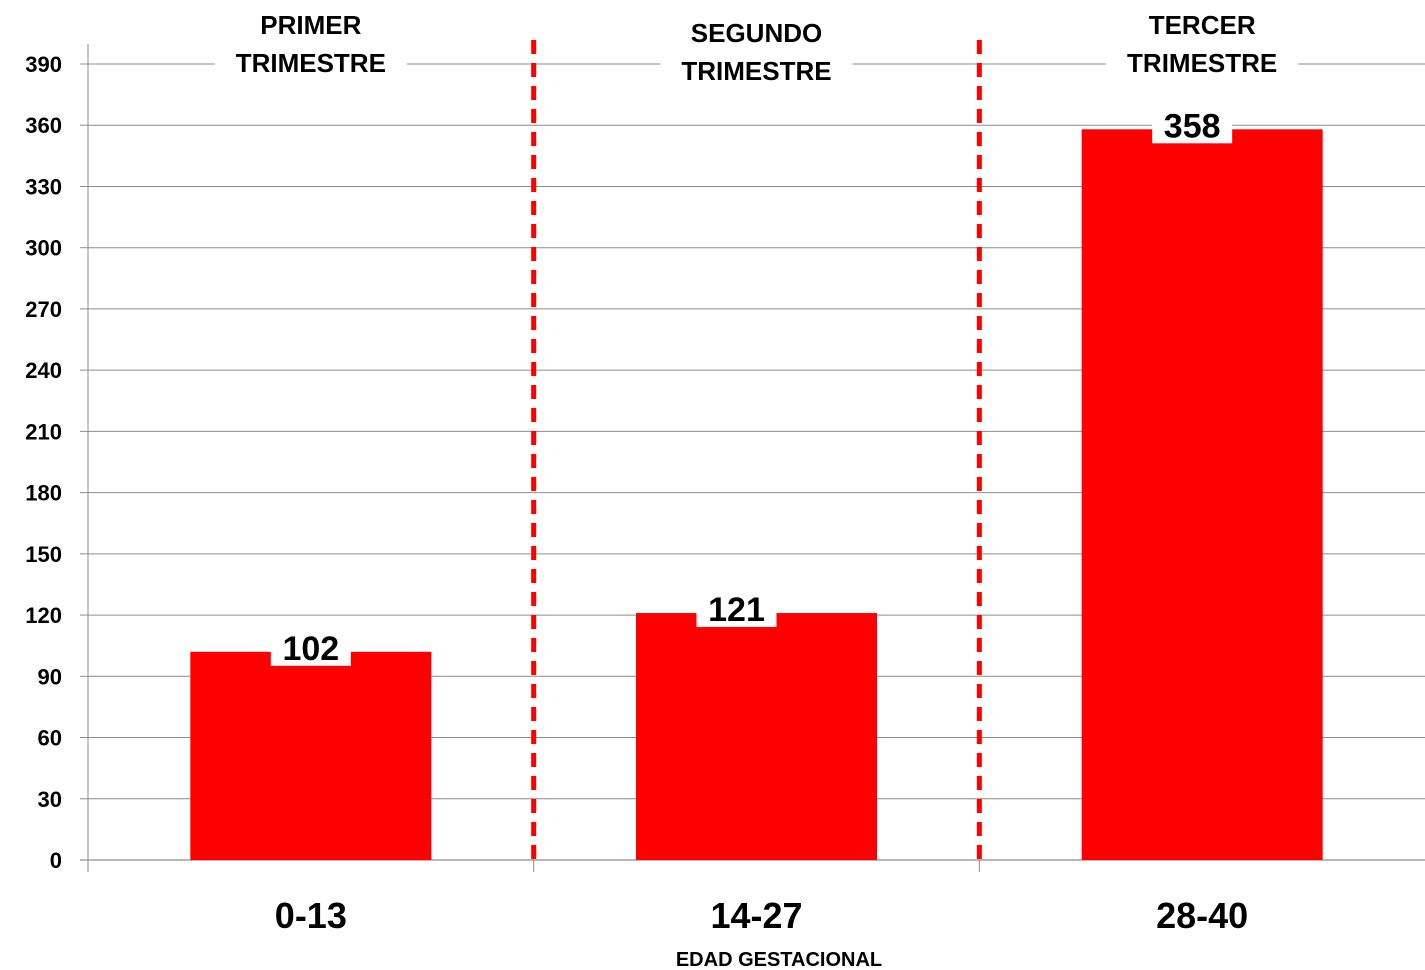 The width and height of the screenshot is (1425, 970). What do you see at coordinates (43, 186) in the screenshot?
I see `y-tick-label: 330` at bounding box center [43, 186].